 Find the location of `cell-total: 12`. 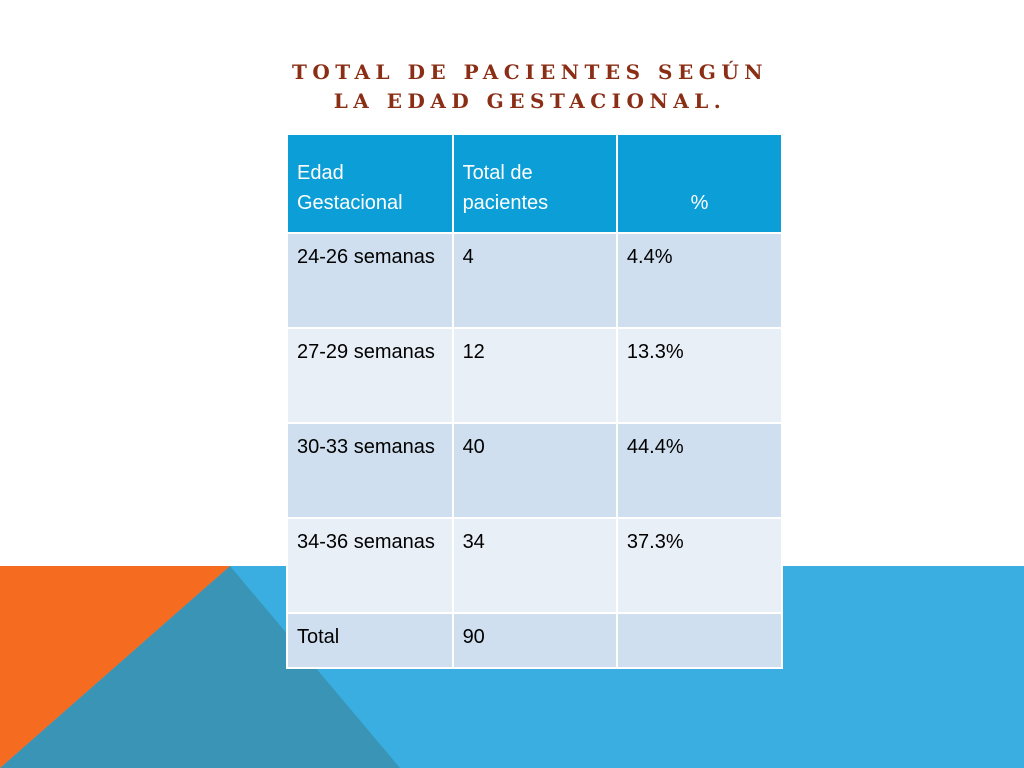

cell-total: 12 is located at coordinates (534, 375).